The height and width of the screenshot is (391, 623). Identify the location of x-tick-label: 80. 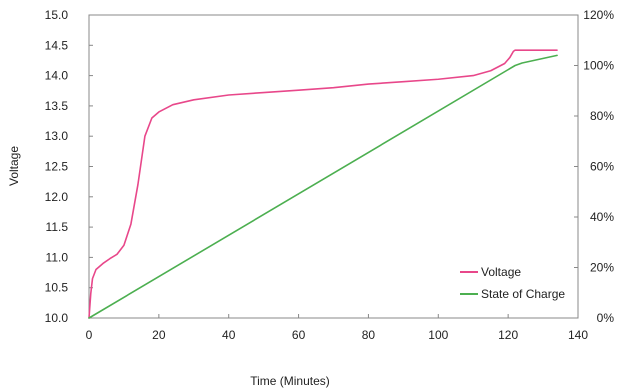
(369, 335).